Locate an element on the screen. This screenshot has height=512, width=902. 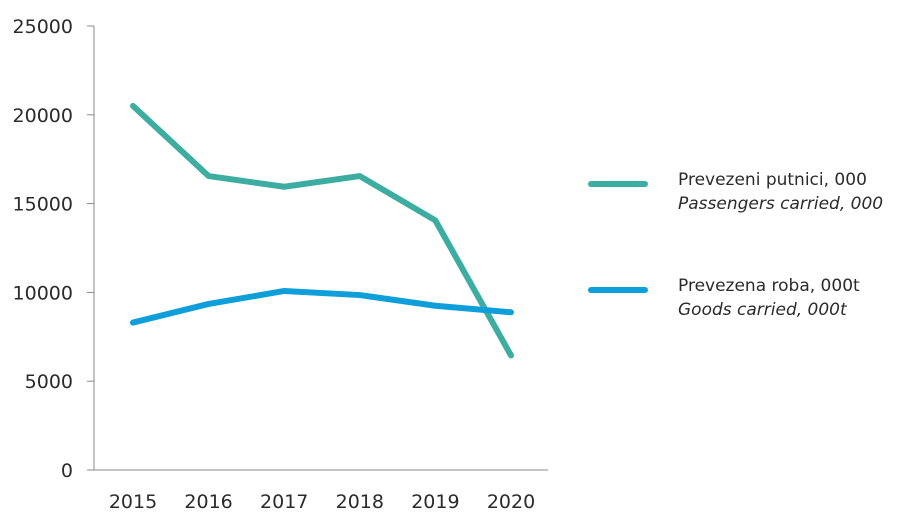
legend-item-goods: Prevezena roba, 000t Goods carried, 000t is located at coordinates (745, 304).